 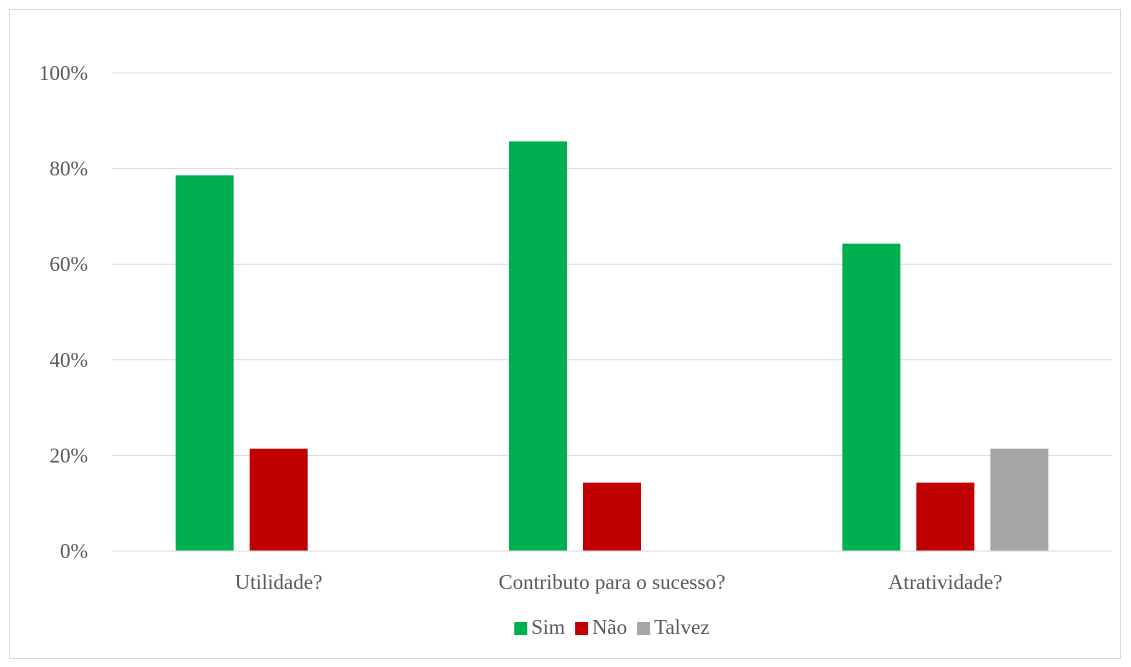 What do you see at coordinates (63, 73) in the screenshot?
I see `y-tick-label: 100%` at bounding box center [63, 73].